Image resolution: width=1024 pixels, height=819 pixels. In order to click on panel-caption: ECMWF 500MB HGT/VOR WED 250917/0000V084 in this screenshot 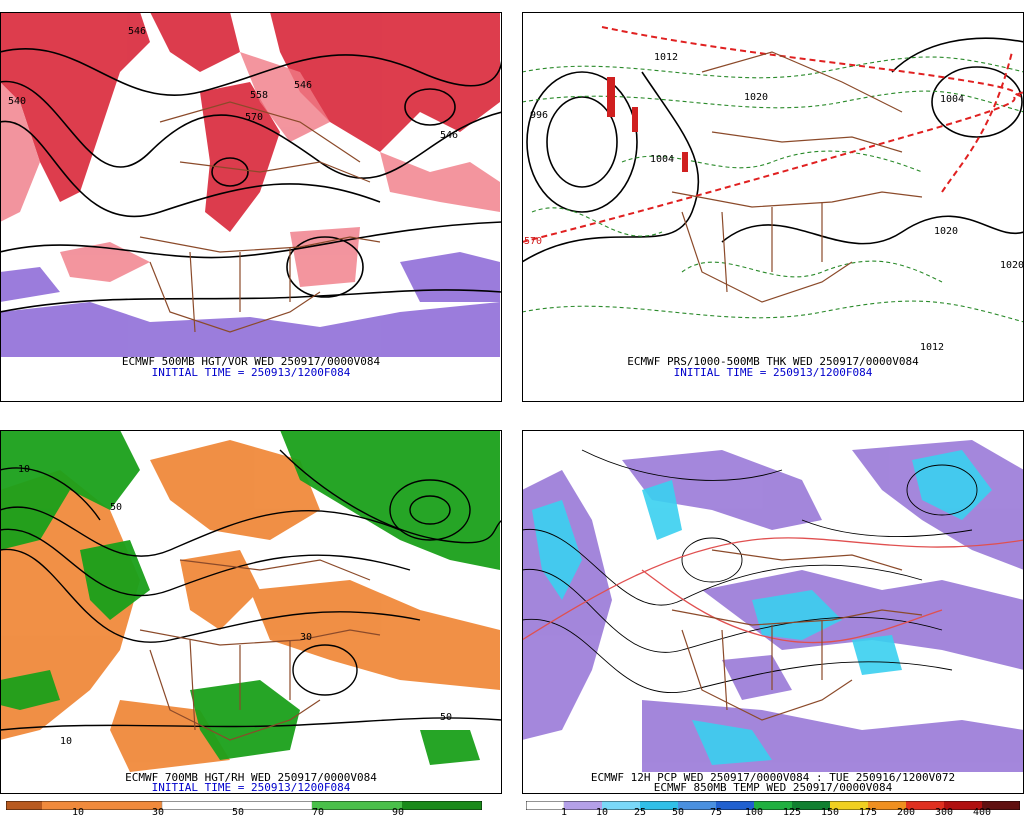, I will do `click(251, 361)`.